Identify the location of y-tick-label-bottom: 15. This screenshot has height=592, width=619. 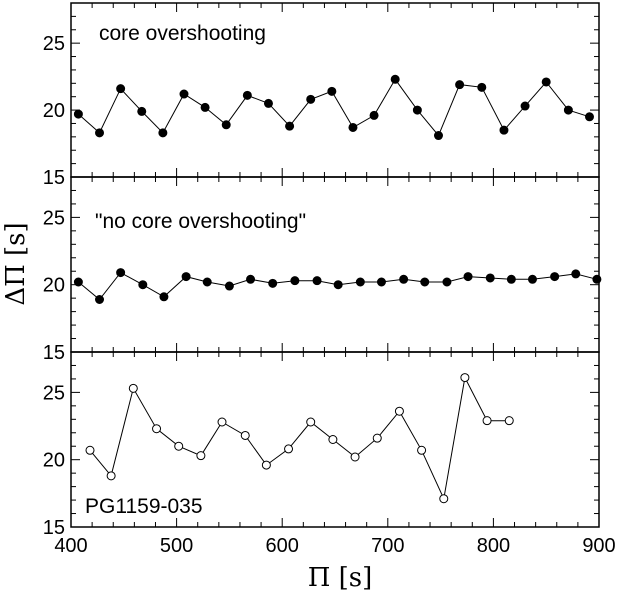
(54, 528).